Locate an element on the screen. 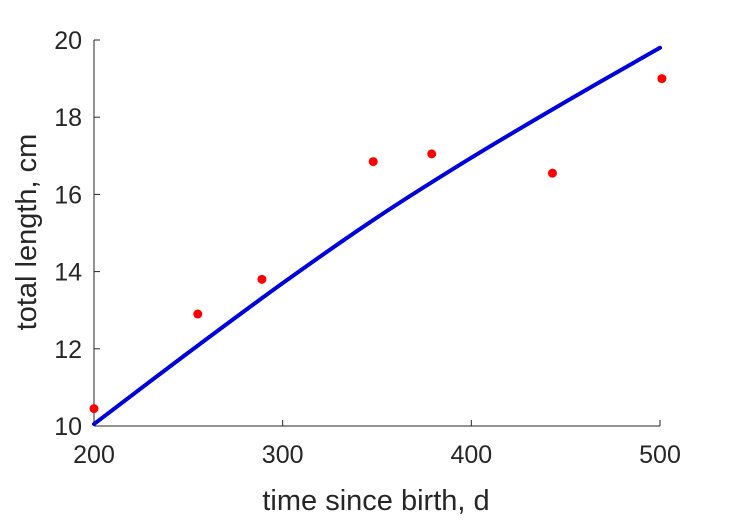  y-tick-label: 12 is located at coordinates (68, 350).